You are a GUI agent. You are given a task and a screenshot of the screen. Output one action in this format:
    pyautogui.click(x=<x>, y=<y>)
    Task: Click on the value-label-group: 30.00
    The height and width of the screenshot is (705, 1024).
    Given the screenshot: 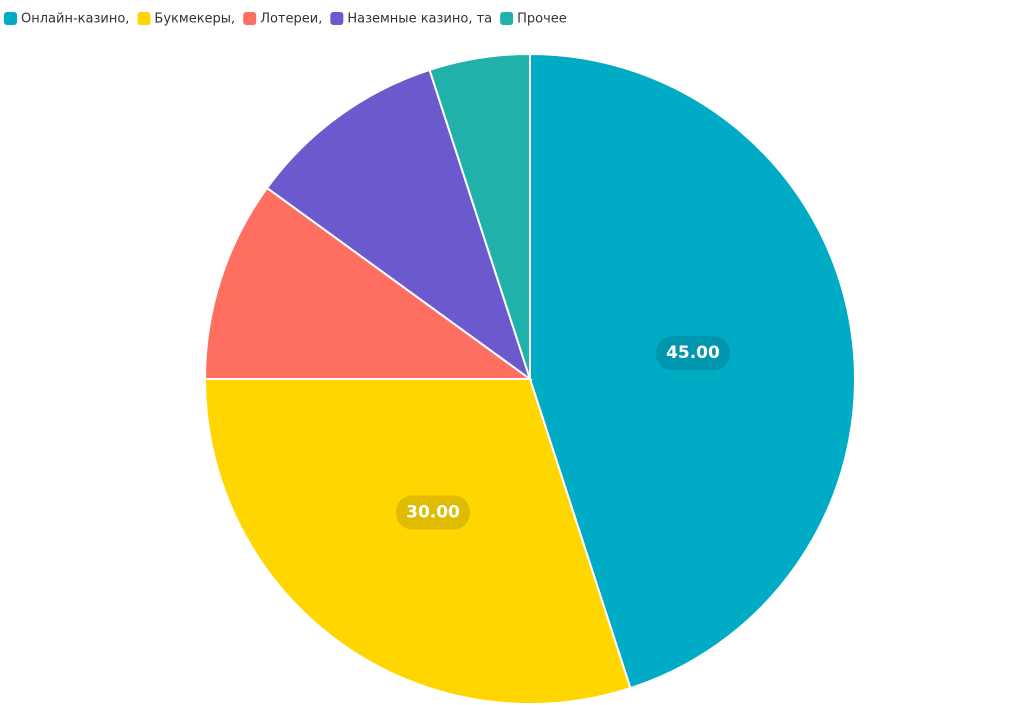 What is the action you would take?
    pyautogui.click(x=433, y=512)
    